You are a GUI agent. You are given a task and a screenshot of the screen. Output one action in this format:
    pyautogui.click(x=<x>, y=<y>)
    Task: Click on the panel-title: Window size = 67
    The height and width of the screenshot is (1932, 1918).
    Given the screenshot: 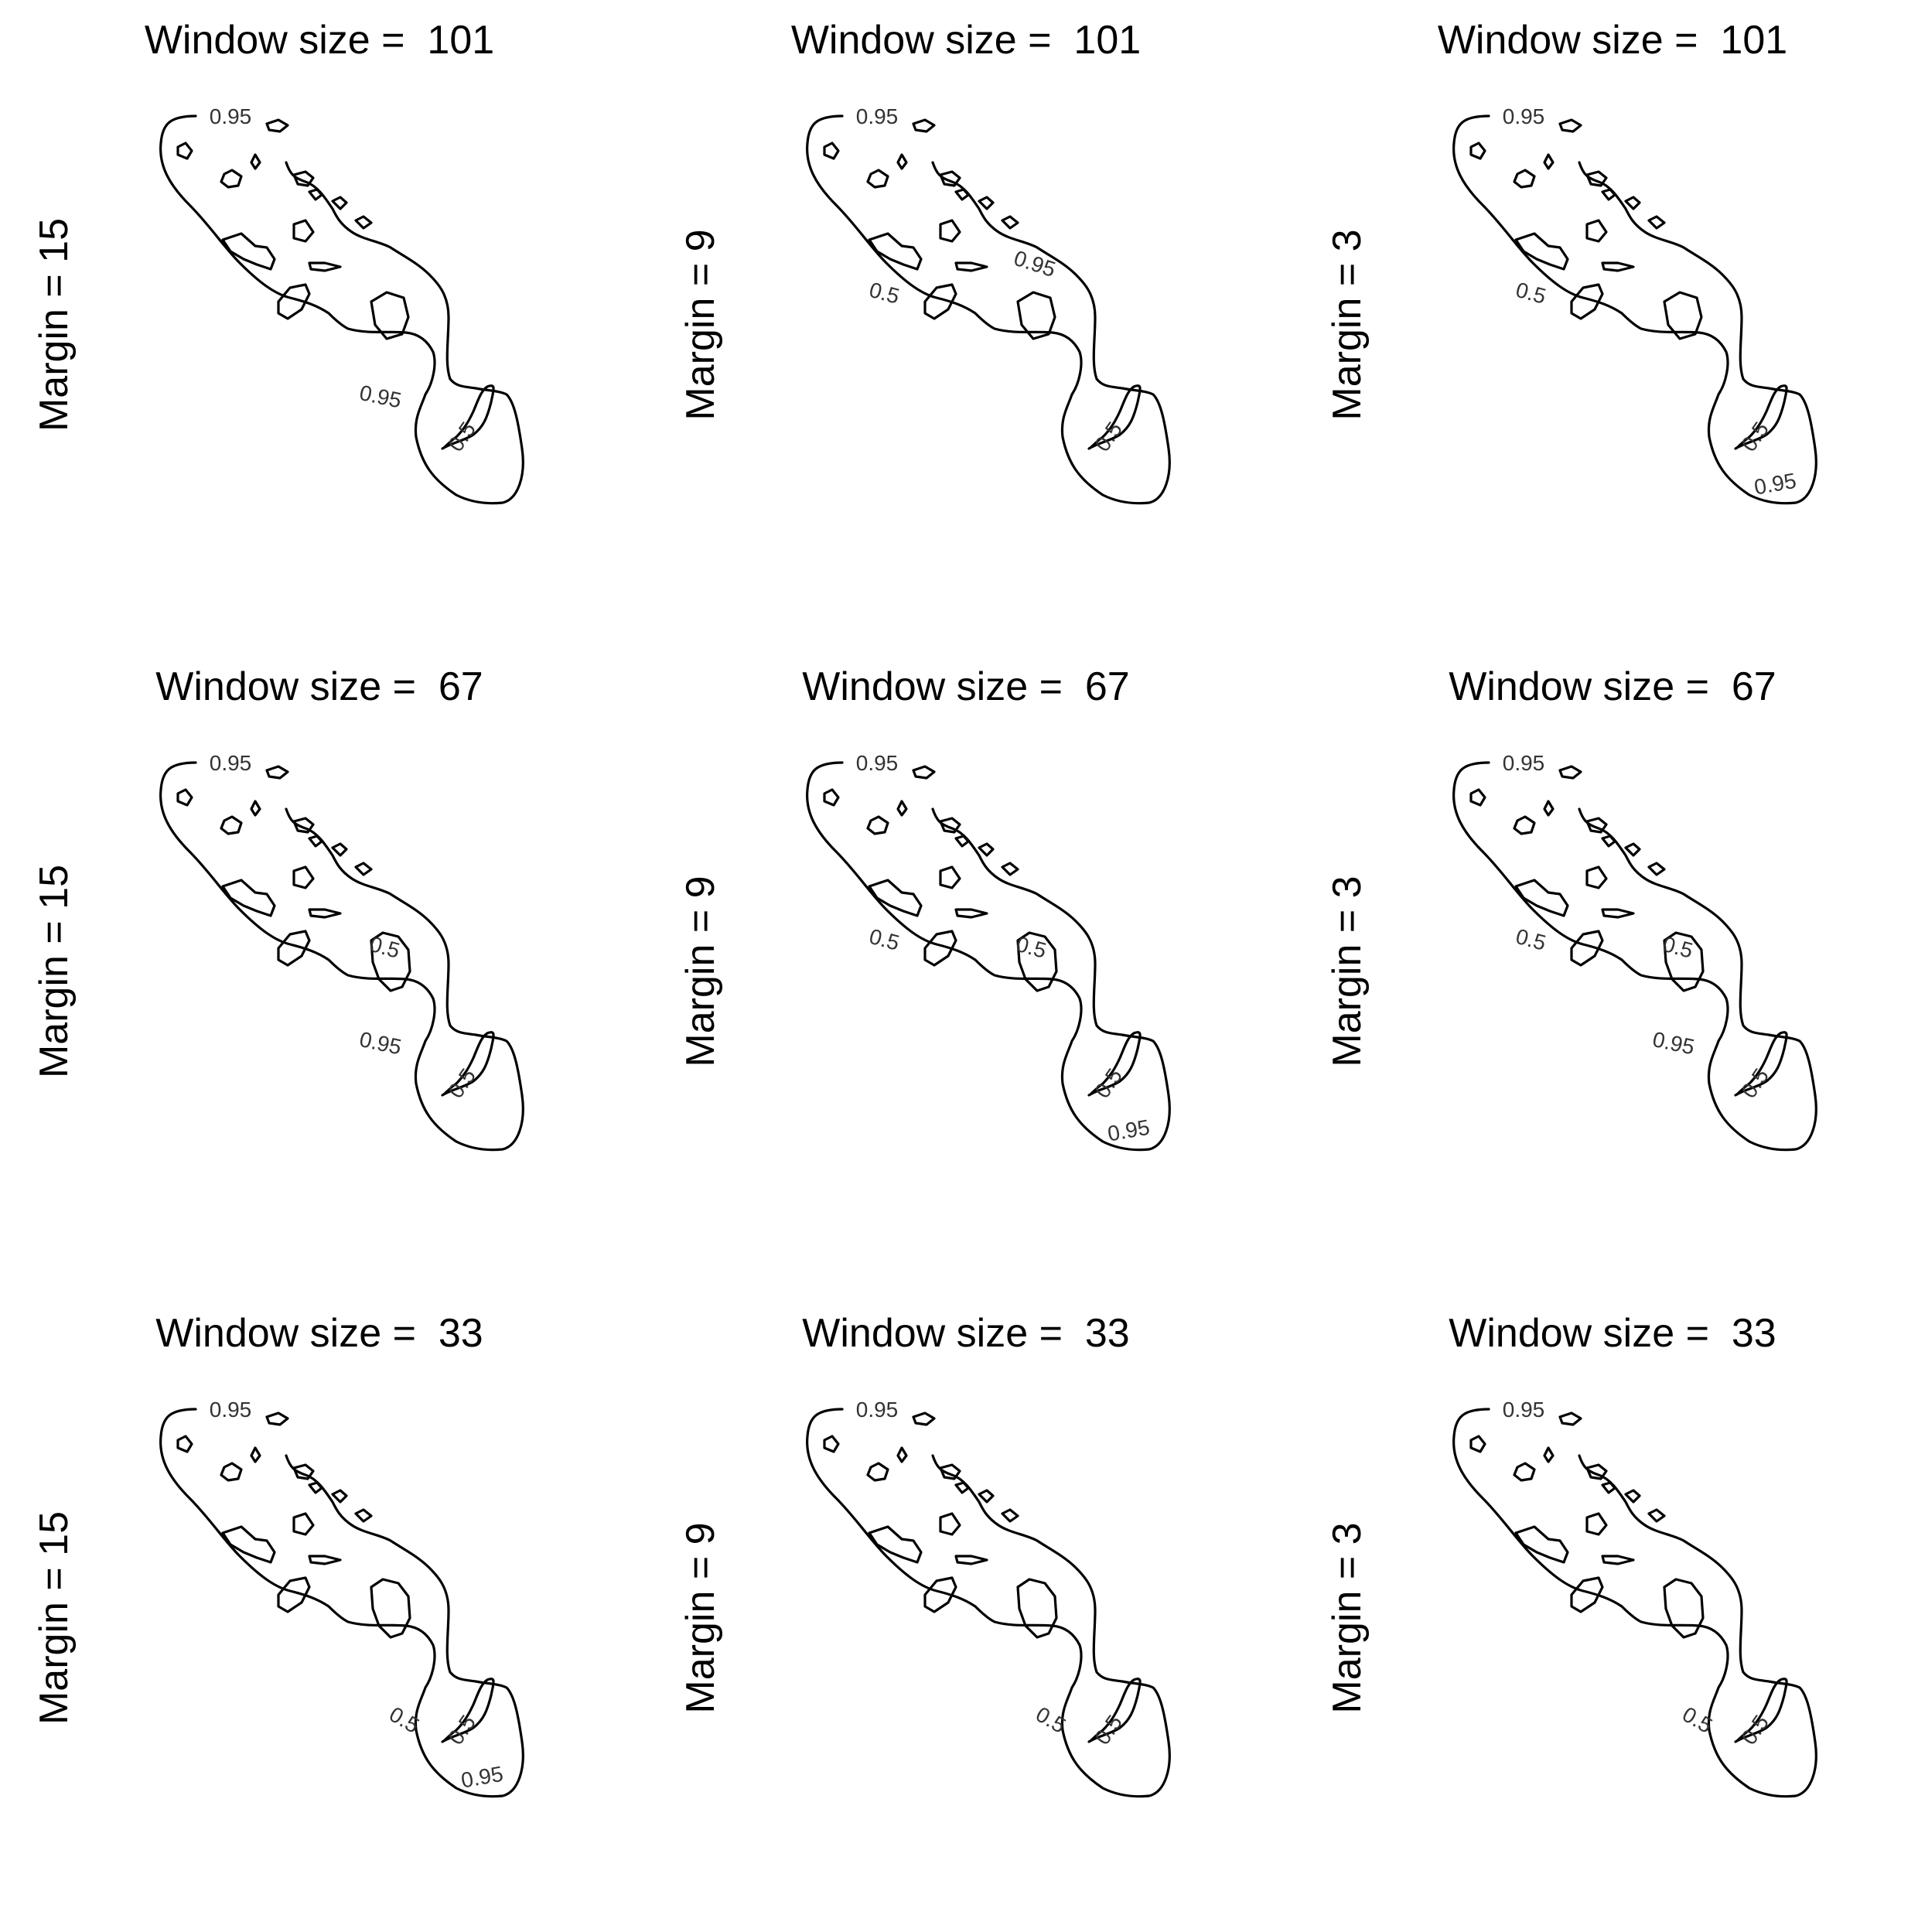 What is the action you would take?
    pyautogui.click(x=1612, y=686)
    